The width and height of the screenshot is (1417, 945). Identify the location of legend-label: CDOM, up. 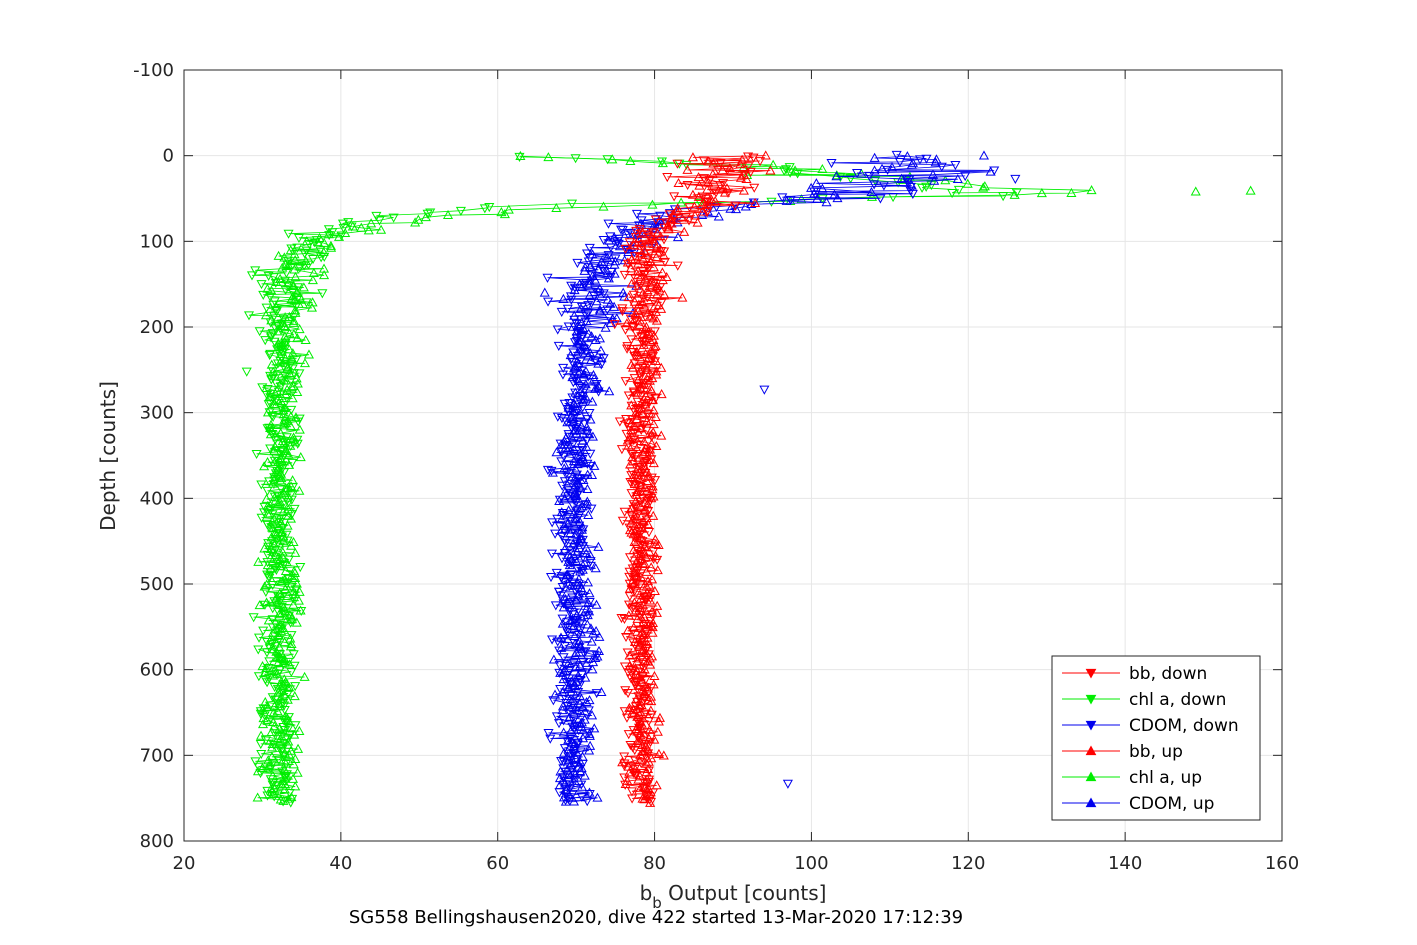
(1171, 804).